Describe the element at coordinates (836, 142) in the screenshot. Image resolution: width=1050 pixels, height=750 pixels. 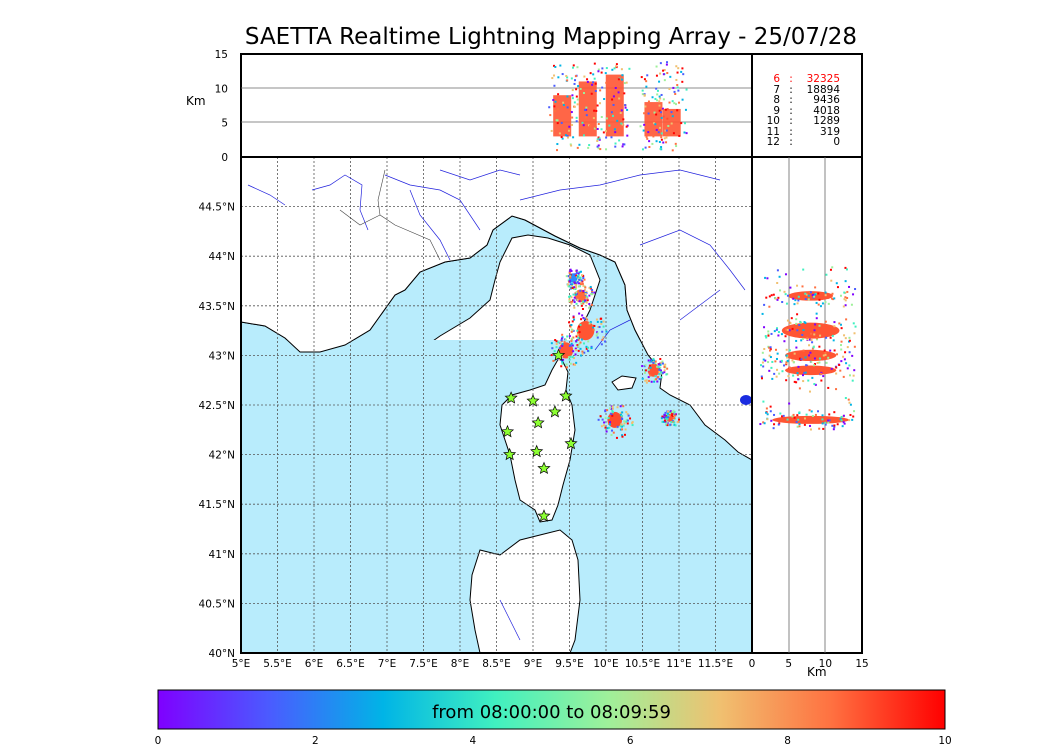
I see `count-value: 0` at that location.